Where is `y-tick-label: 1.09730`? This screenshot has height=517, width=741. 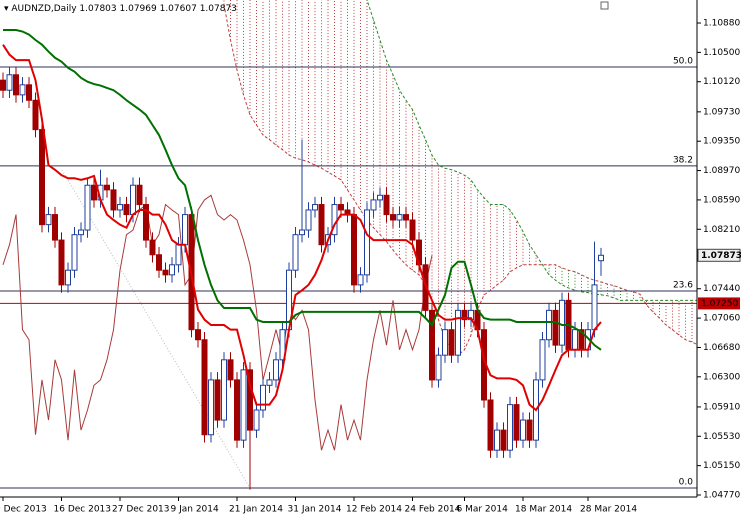 y-tick-label: 1.09730 is located at coordinates (721, 112).